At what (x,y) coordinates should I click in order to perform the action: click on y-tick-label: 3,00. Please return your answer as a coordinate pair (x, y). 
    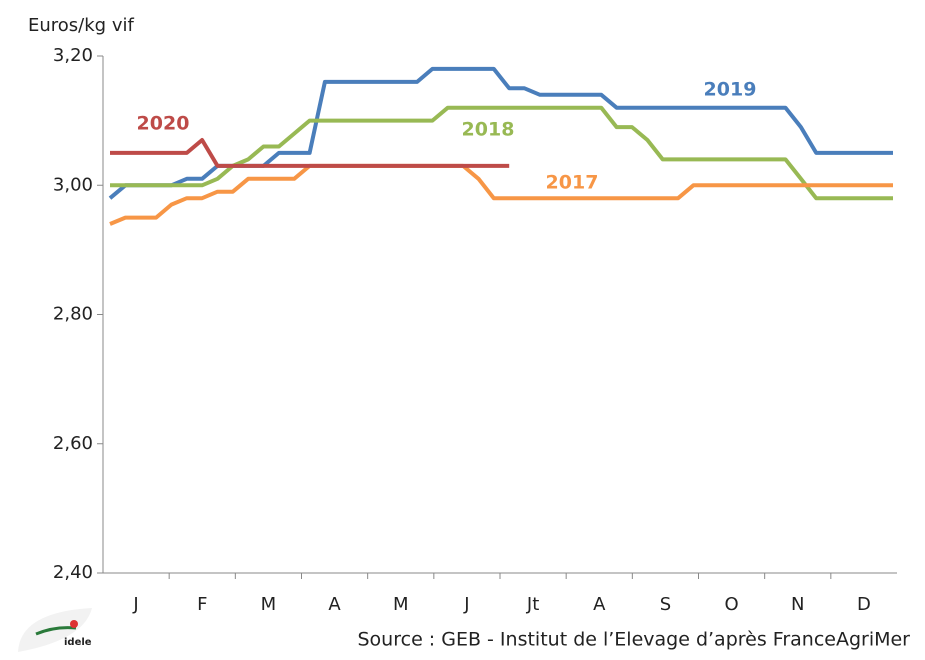
    Looking at the image, I should click on (73, 184).